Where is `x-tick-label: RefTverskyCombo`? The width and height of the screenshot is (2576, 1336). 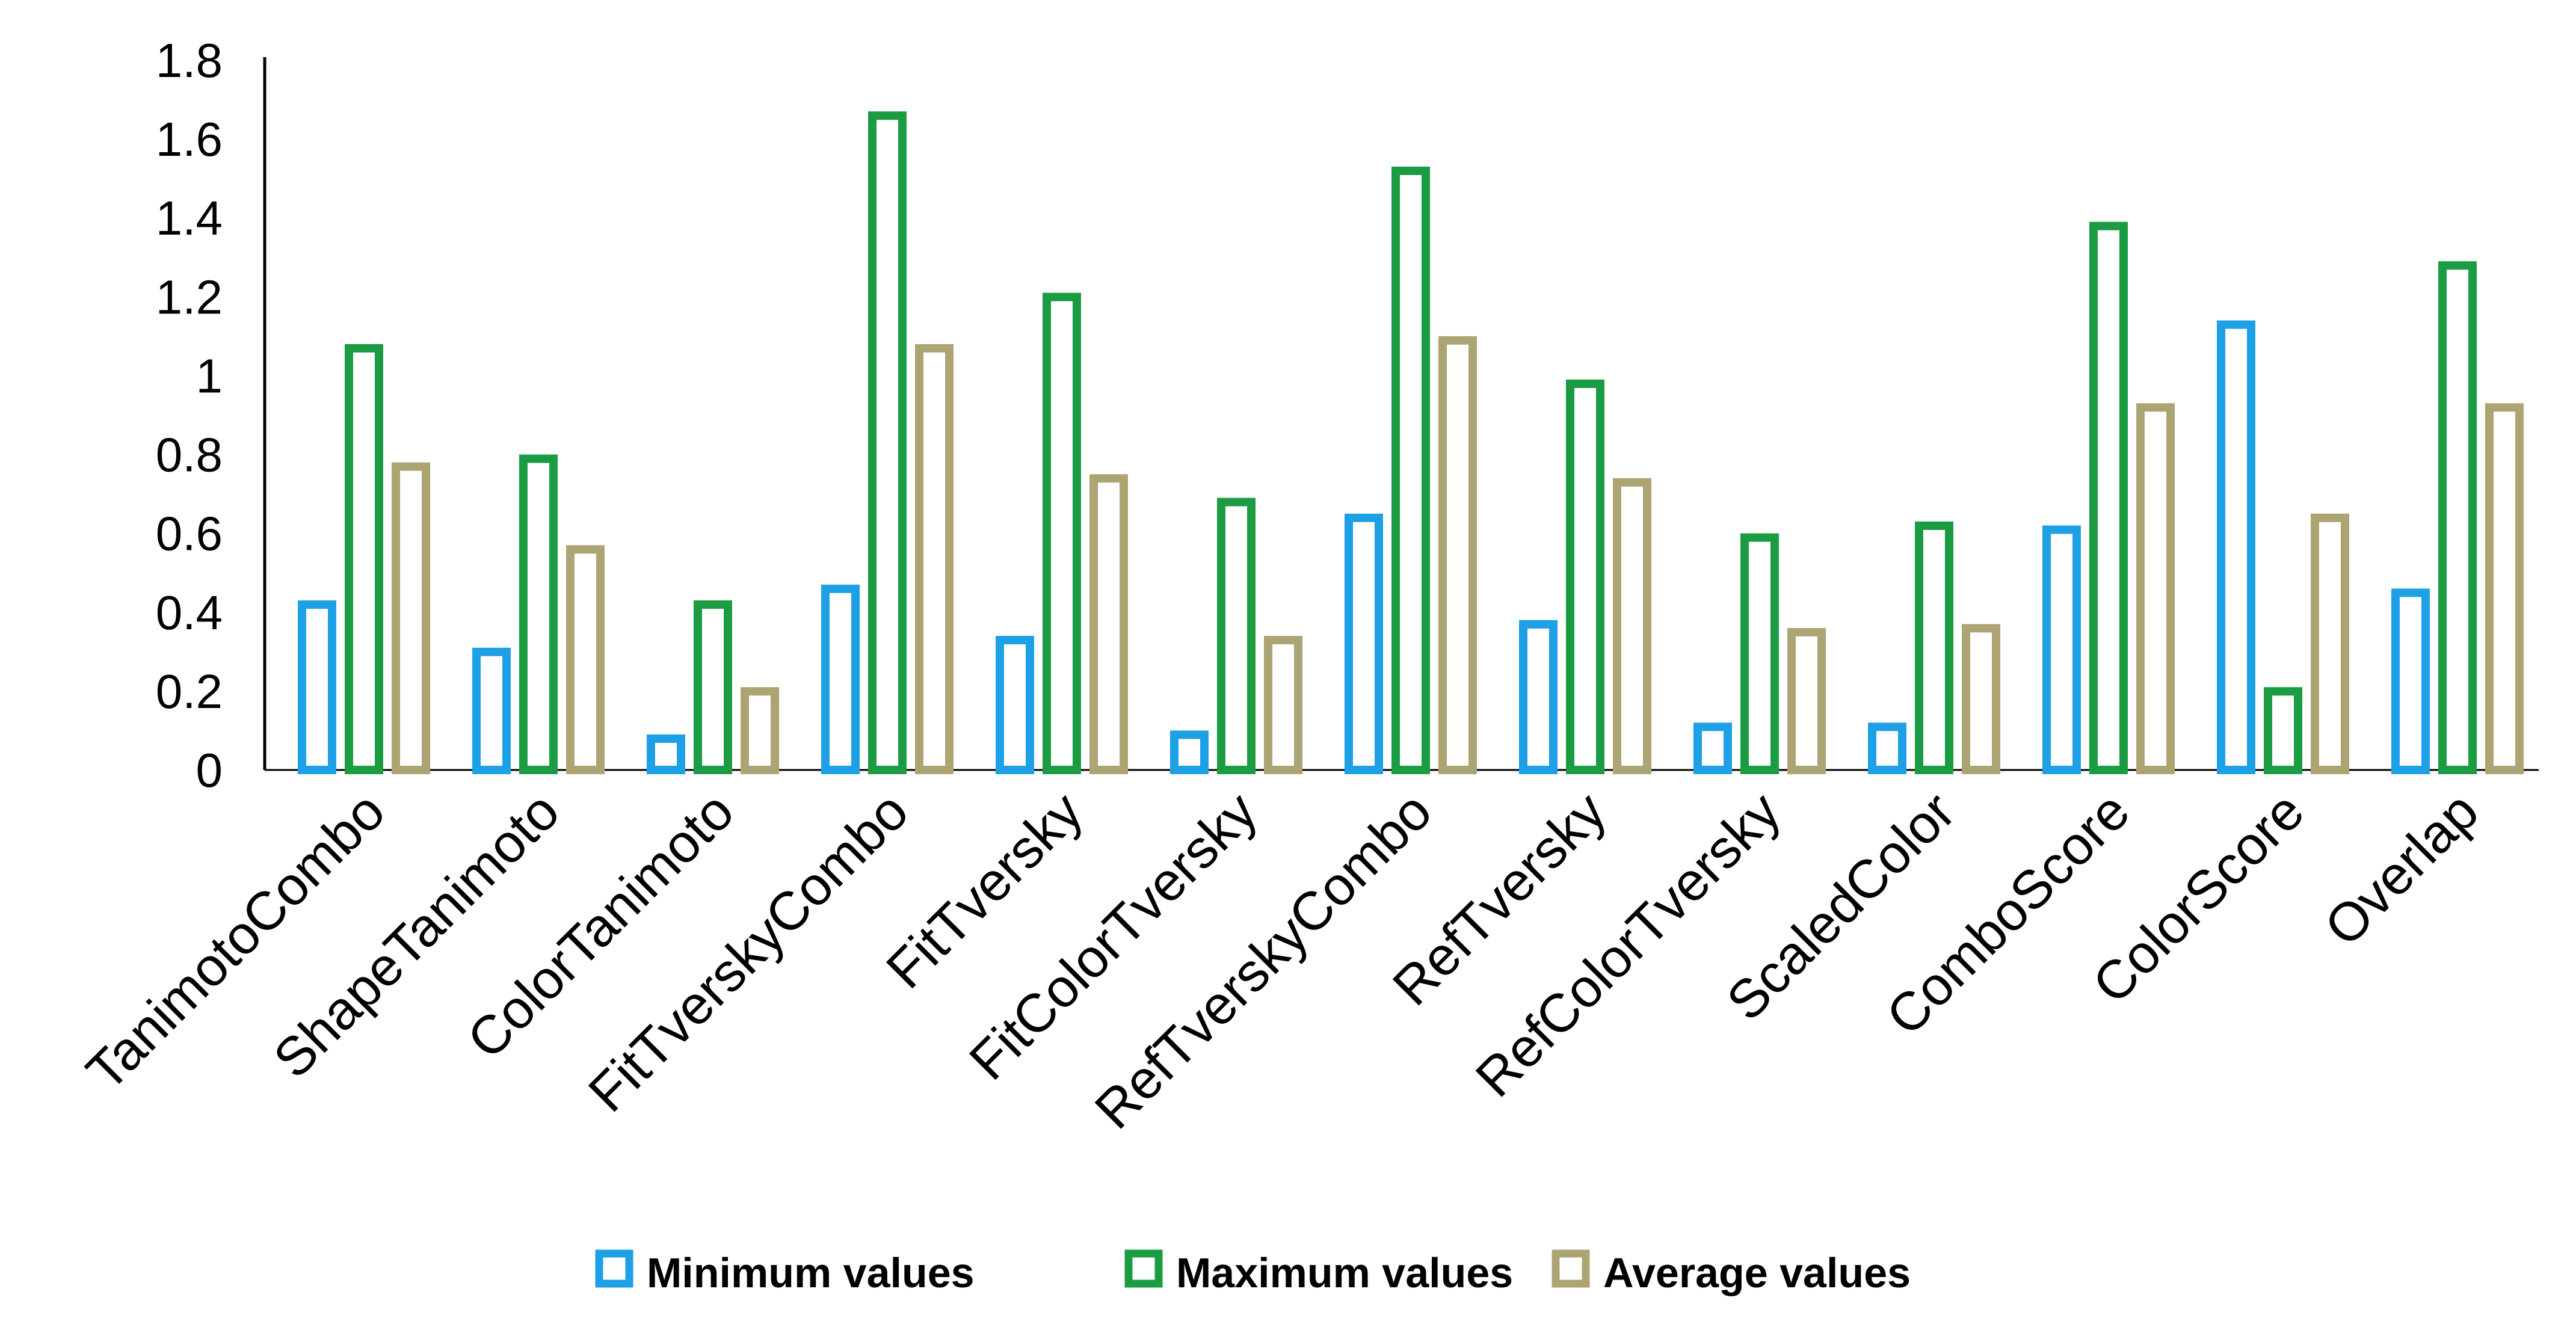
x-tick-label: RefTverskyCombo is located at coordinates (1264, 961).